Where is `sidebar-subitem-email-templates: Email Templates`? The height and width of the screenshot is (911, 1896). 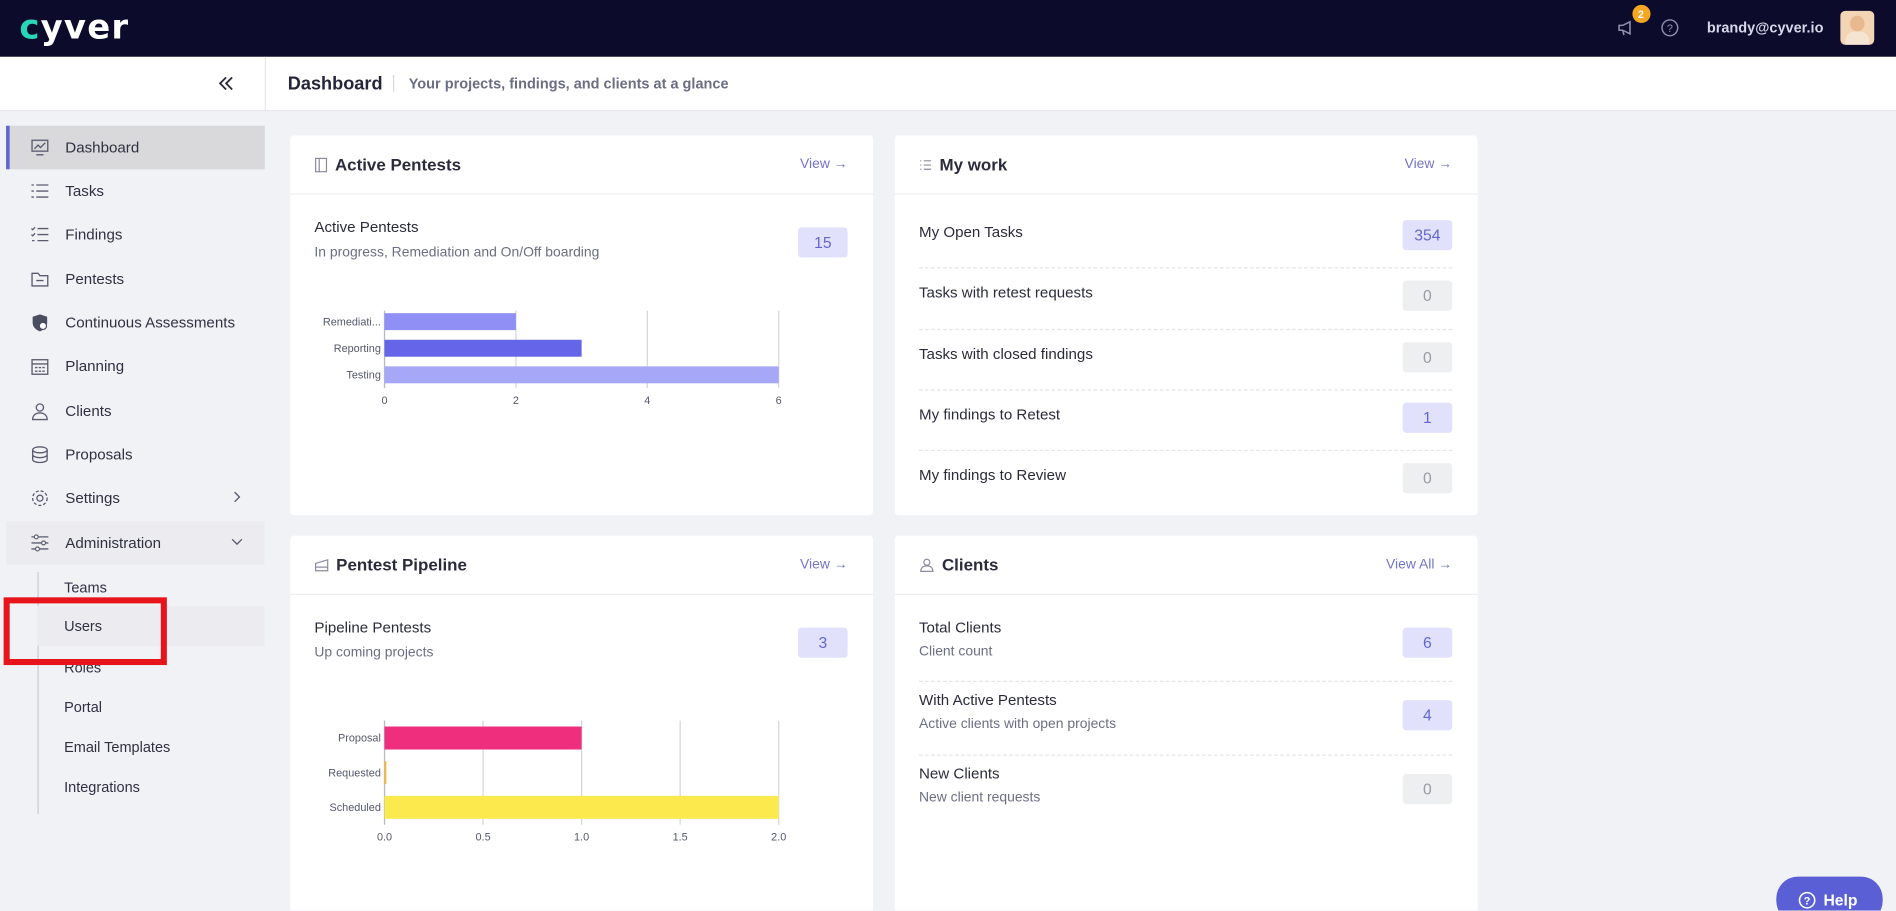
sidebar-subitem-email-templates: Email Templates is located at coordinates (117, 747).